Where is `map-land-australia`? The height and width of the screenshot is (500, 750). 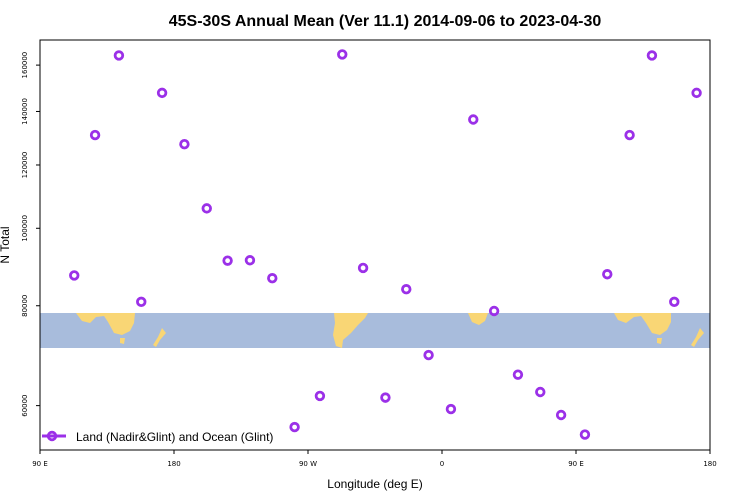 map-land-australia is located at coordinates (105, 324).